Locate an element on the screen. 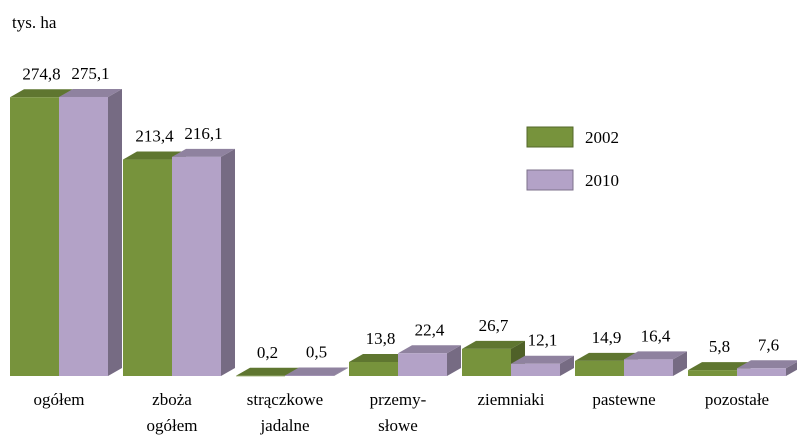 The width and height of the screenshot is (797, 446). value-label: 12,1 is located at coordinates (543, 340).